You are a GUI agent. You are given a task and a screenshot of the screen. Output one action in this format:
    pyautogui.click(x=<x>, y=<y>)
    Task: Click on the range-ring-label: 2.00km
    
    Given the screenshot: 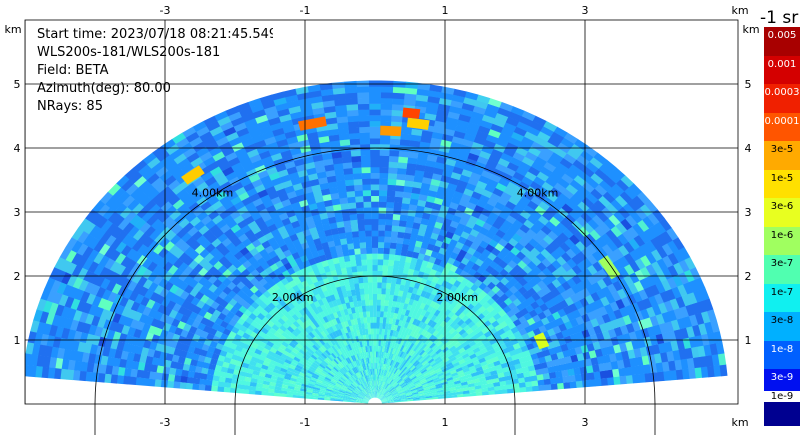 What is the action you would take?
    pyautogui.click(x=458, y=297)
    